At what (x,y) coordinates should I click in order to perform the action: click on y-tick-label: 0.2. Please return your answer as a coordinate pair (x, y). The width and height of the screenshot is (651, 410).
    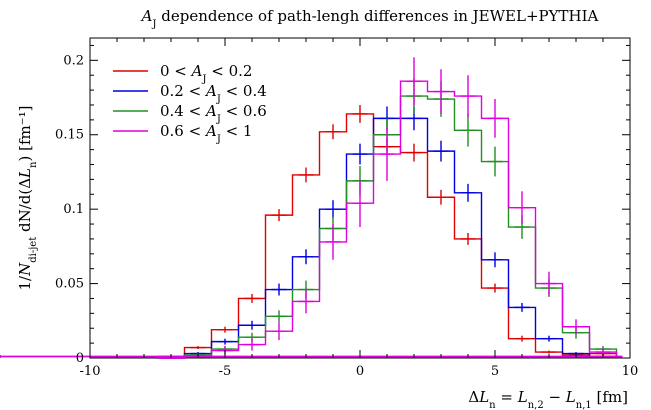
    Looking at the image, I should click on (73, 60).